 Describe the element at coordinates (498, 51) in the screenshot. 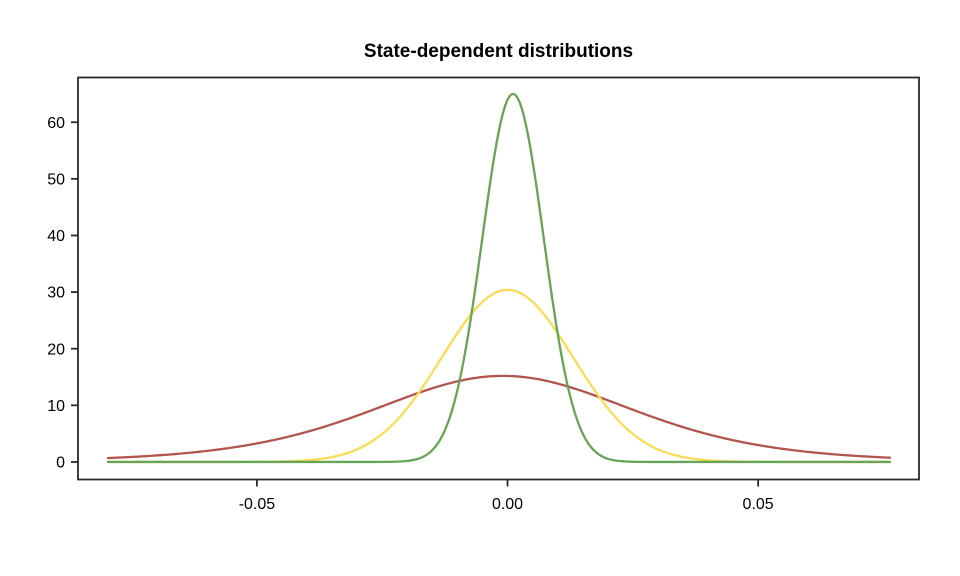

I see `chart-title: State-dependent distributions` at that location.